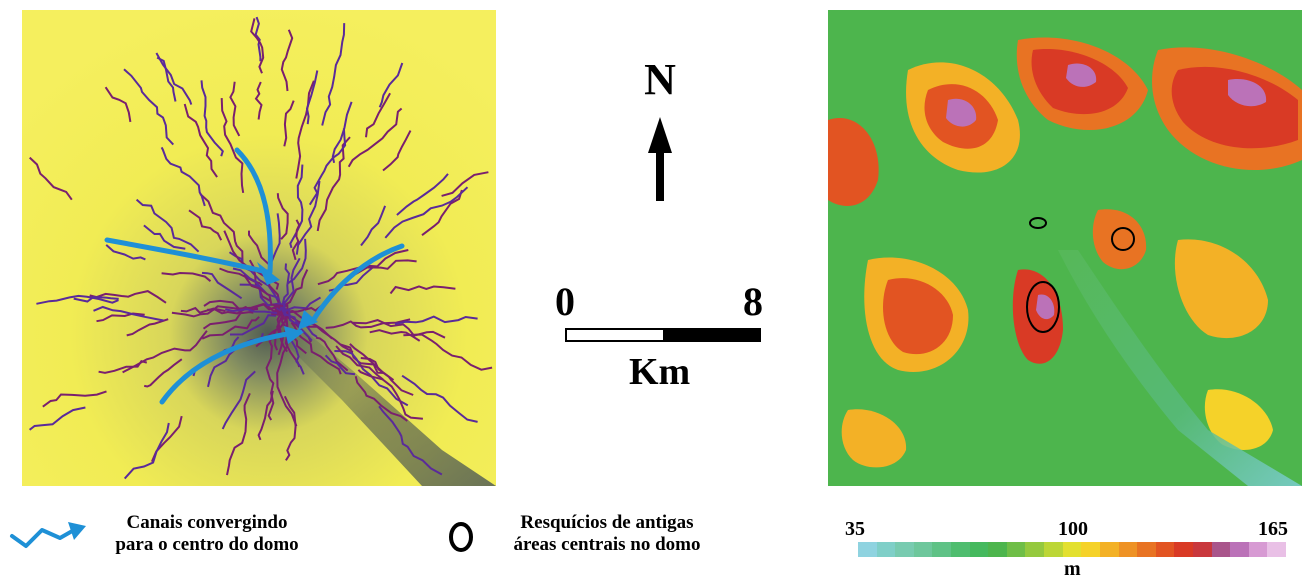 This screenshot has height=580, width=1304. Describe the element at coordinates (1072, 569) in the screenshot. I see `colorbar-unit: m` at that location.